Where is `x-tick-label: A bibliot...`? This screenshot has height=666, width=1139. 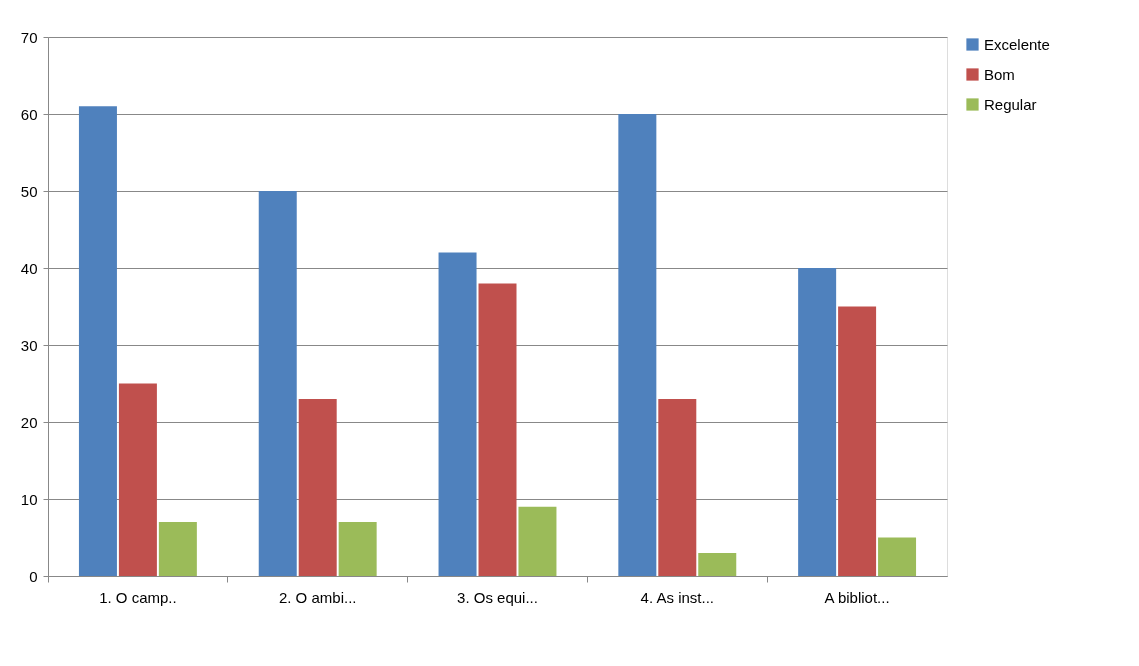 x-tick-label: A bibliot... is located at coordinates (857, 597).